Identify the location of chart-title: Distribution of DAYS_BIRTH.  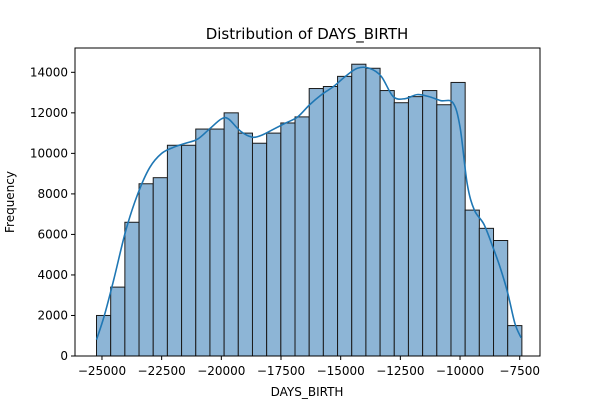
(307, 34).